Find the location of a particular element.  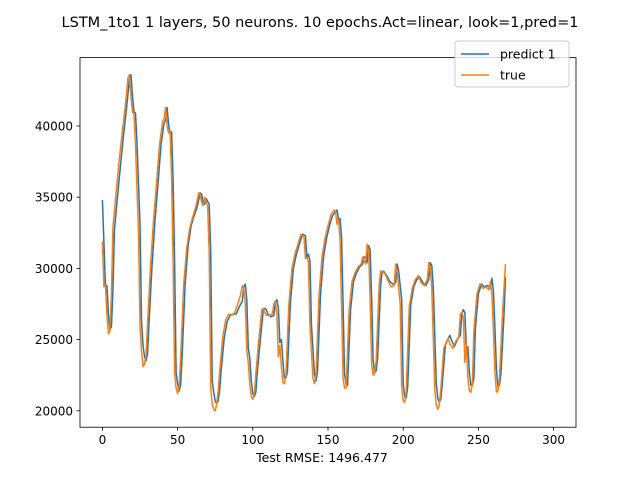

legend-label: predict 1 is located at coordinates (528, 54).